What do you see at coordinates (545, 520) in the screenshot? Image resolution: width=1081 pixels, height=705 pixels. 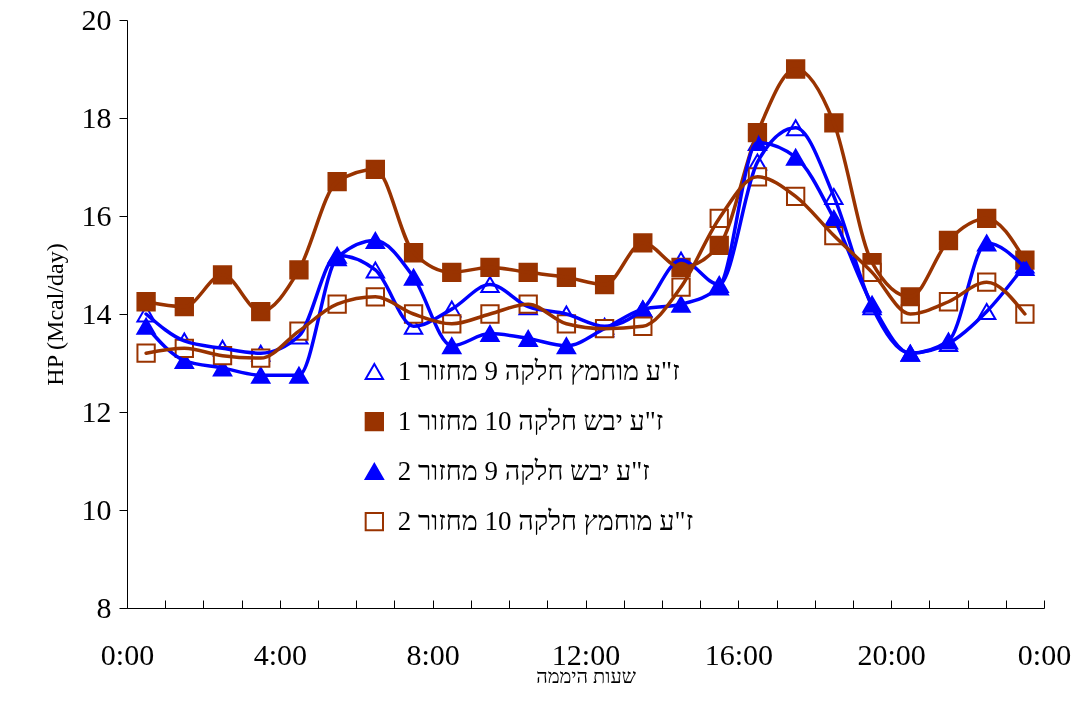 I see `legend-label: ז"ע מוחמץ חלקה 10 מחזור 2` at bounding box center [545, 520].